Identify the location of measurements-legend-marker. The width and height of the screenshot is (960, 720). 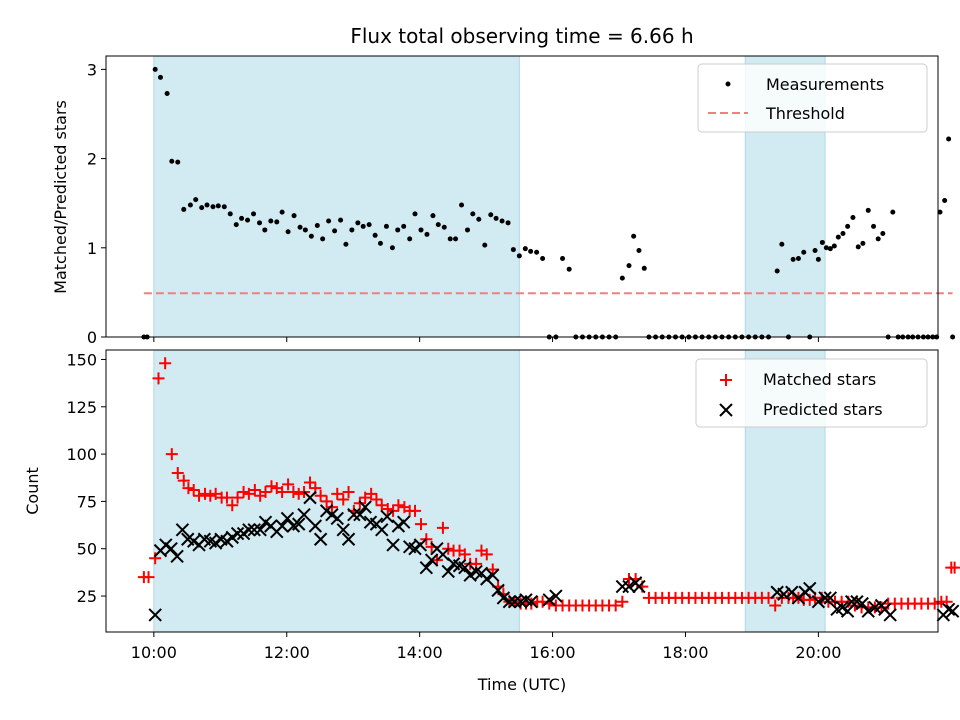
(728, 84).